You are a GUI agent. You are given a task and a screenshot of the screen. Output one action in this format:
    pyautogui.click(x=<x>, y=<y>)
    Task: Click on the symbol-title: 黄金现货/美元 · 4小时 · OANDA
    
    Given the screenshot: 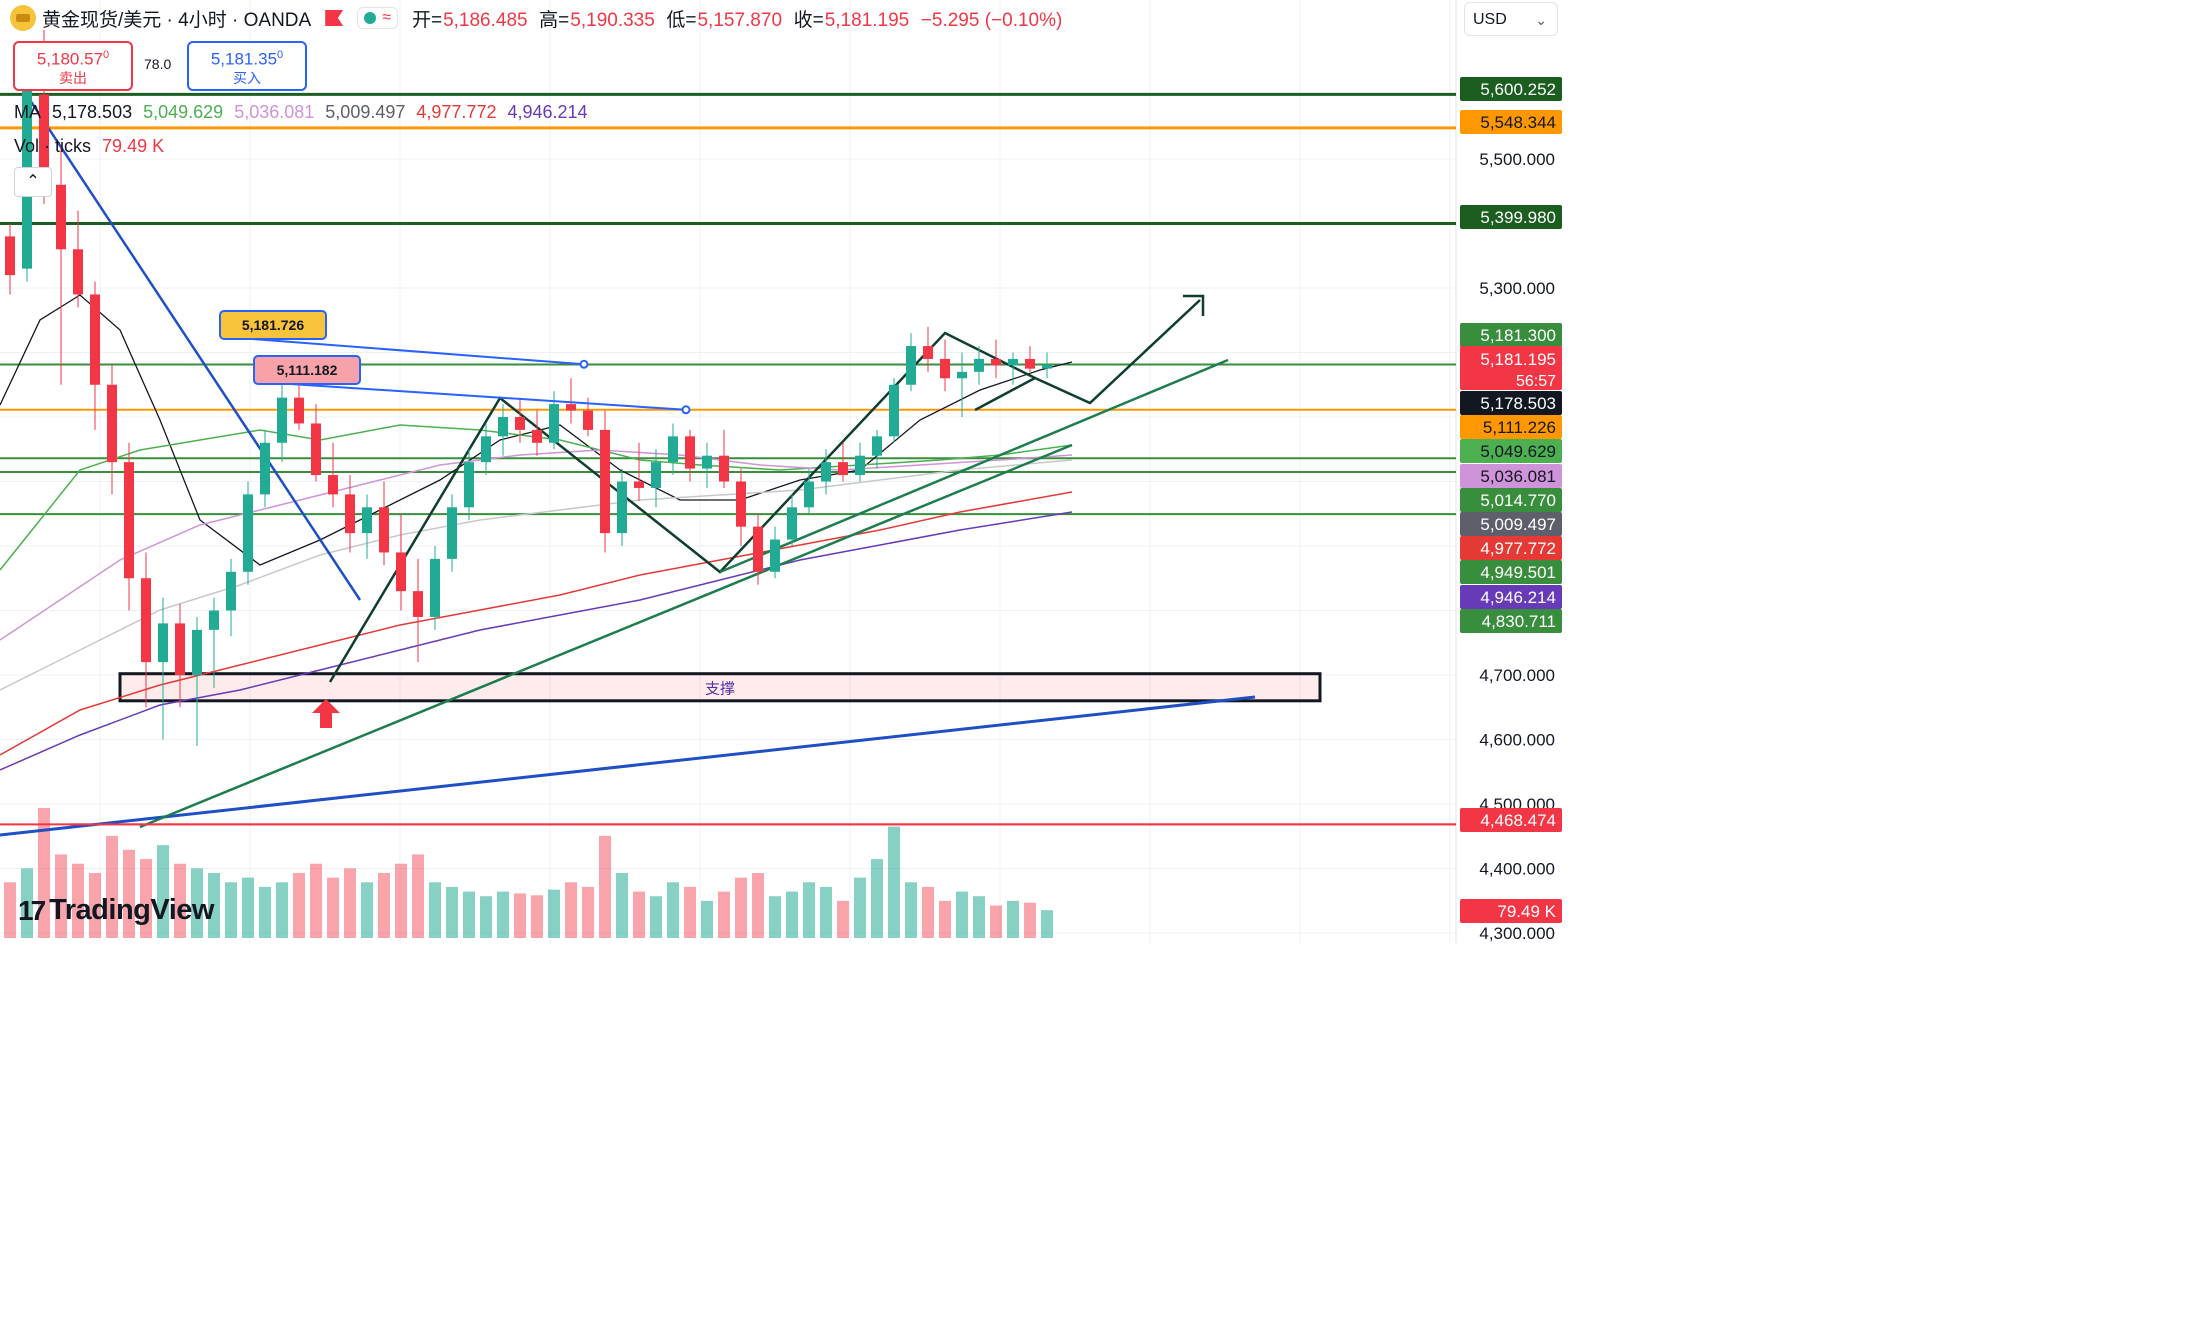 What is the action you would take?
    pyautogui.click(x=177, y=20)
    